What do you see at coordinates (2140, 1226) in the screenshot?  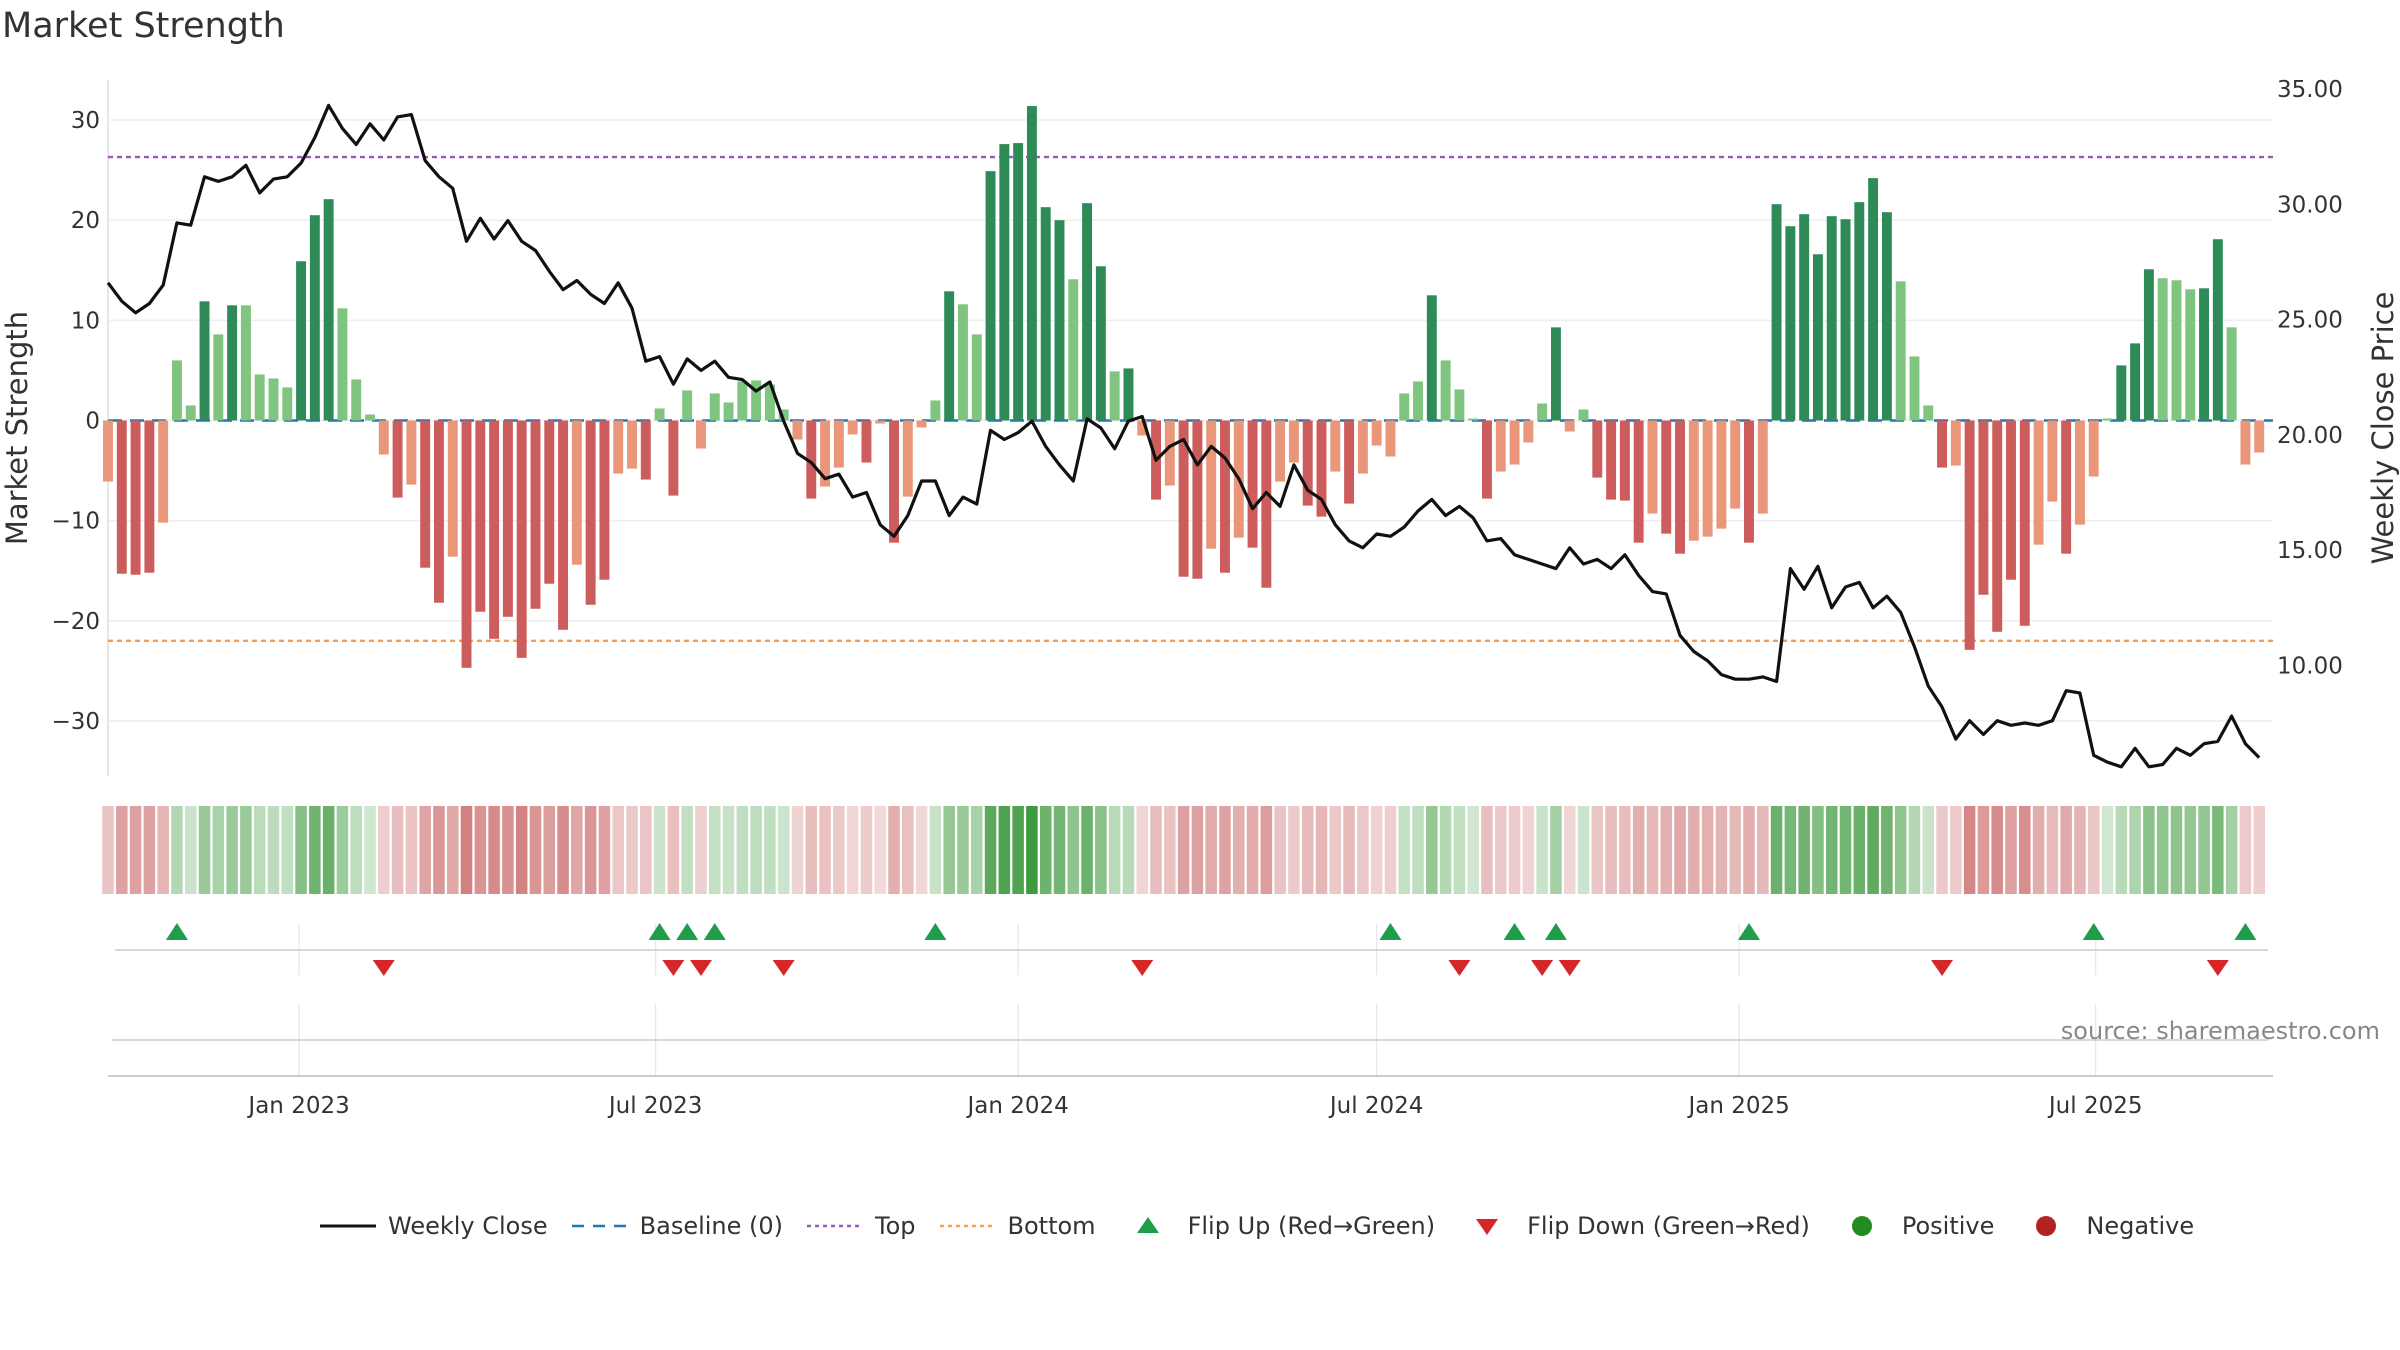 I see `legend-label: Negative` at bounding box center [2140, 1226].